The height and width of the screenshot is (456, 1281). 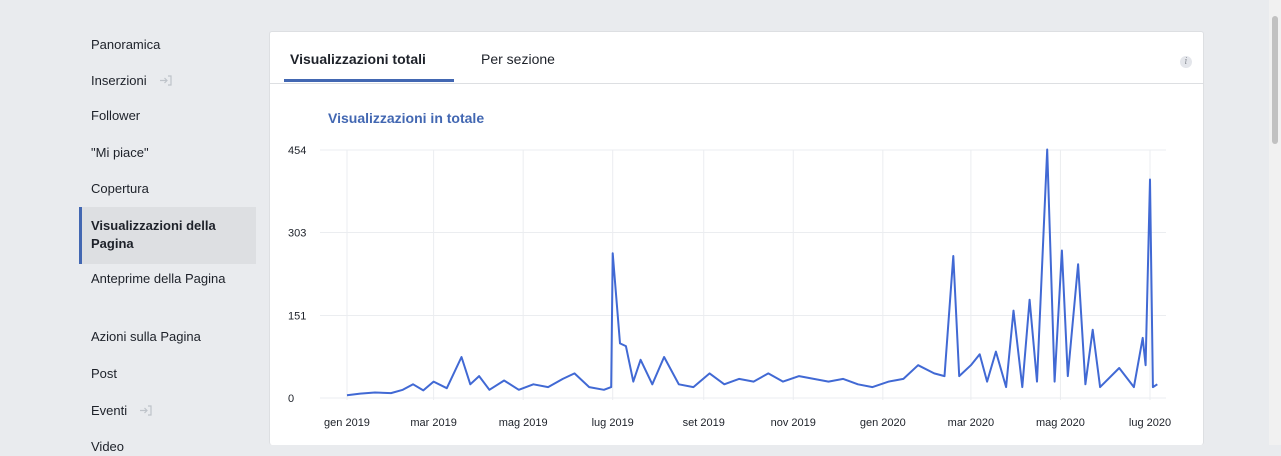 What do you see at coordinates (297, 233) in the screenshot?
I see `y-tick-label: 303` at bounding box center [297, 233].